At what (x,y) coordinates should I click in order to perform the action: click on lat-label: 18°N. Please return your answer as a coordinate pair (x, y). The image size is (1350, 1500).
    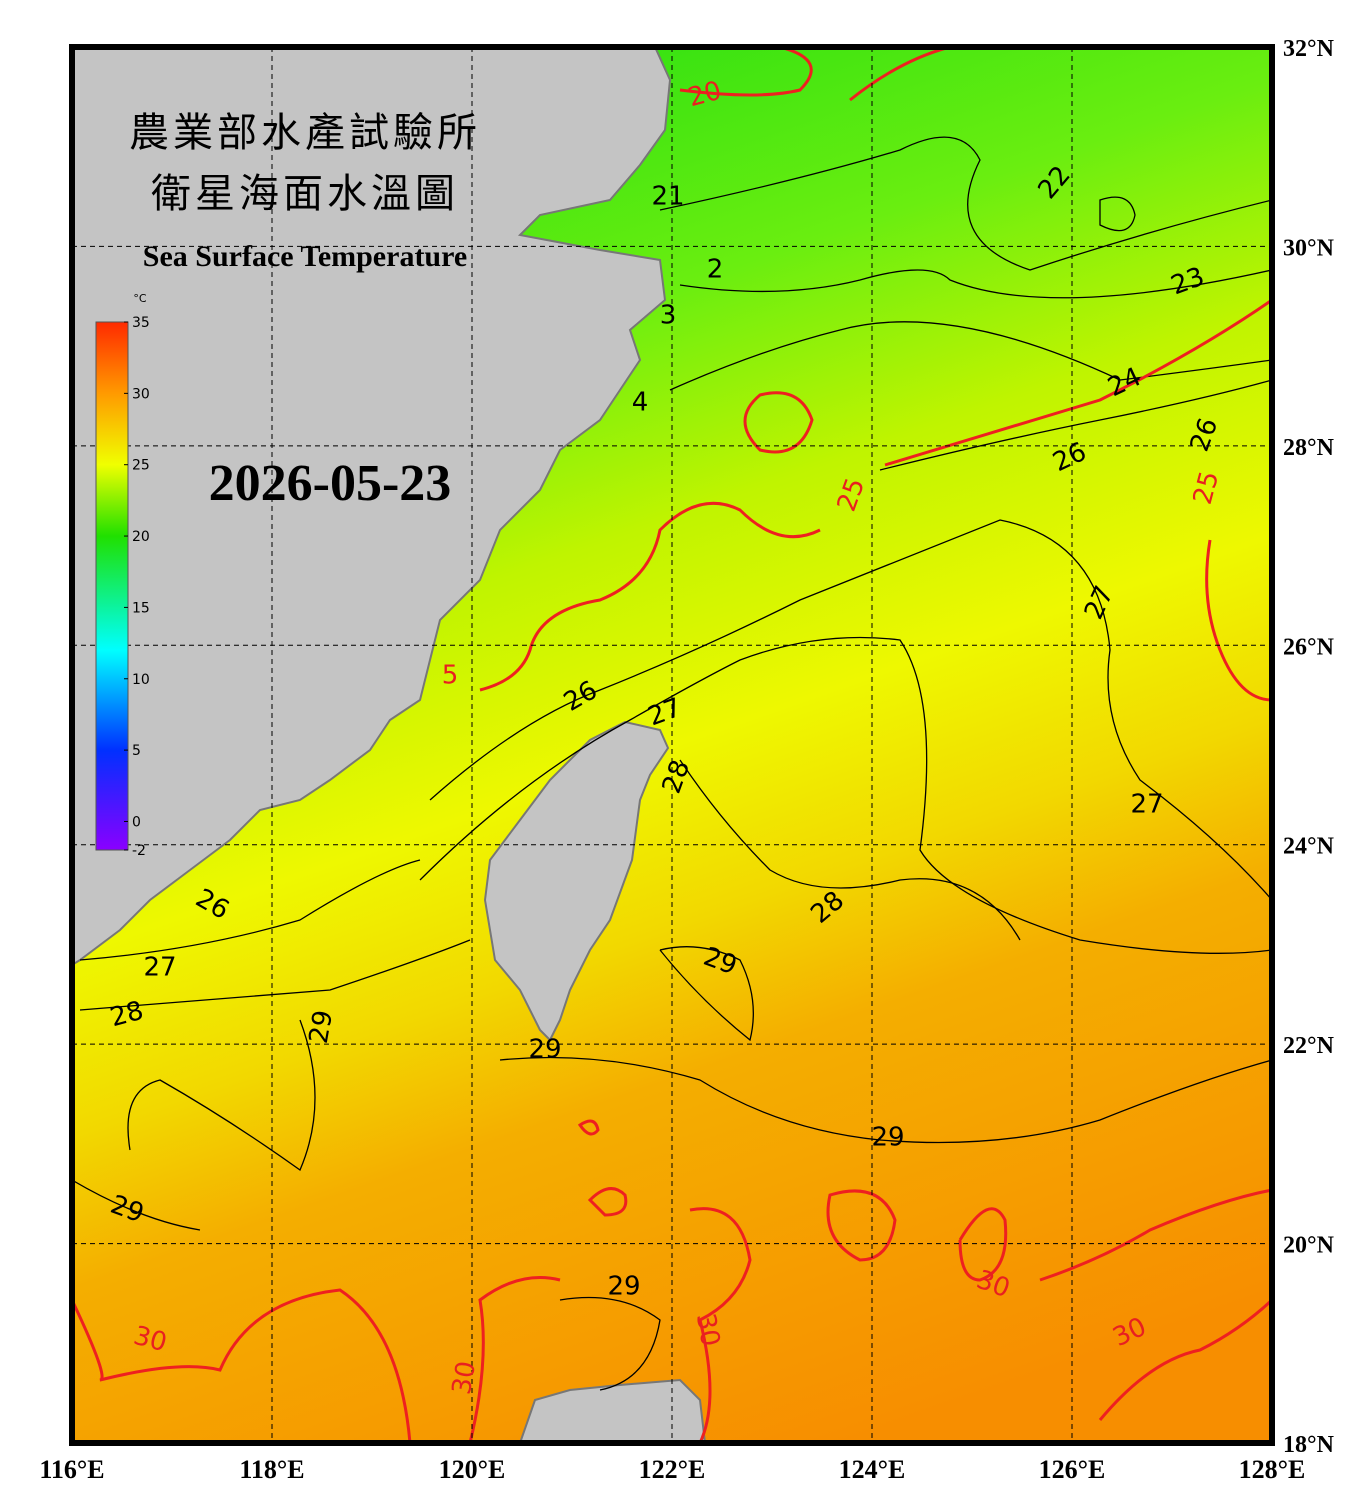
    Looking at the image, I should click on (1309, 1445).